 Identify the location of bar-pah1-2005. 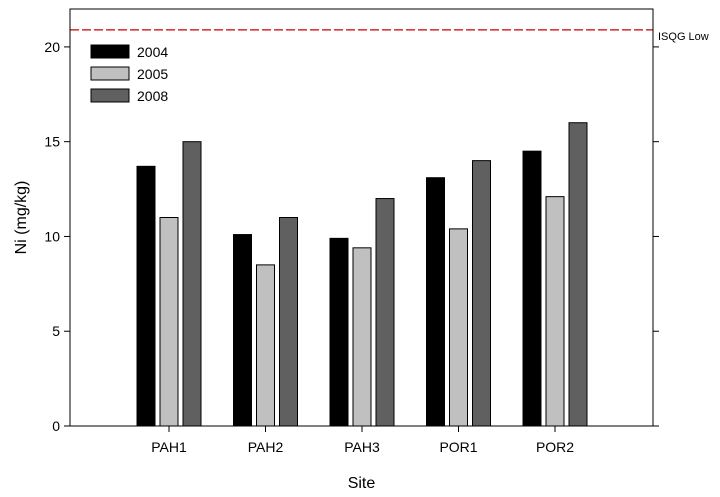
(169, 322).